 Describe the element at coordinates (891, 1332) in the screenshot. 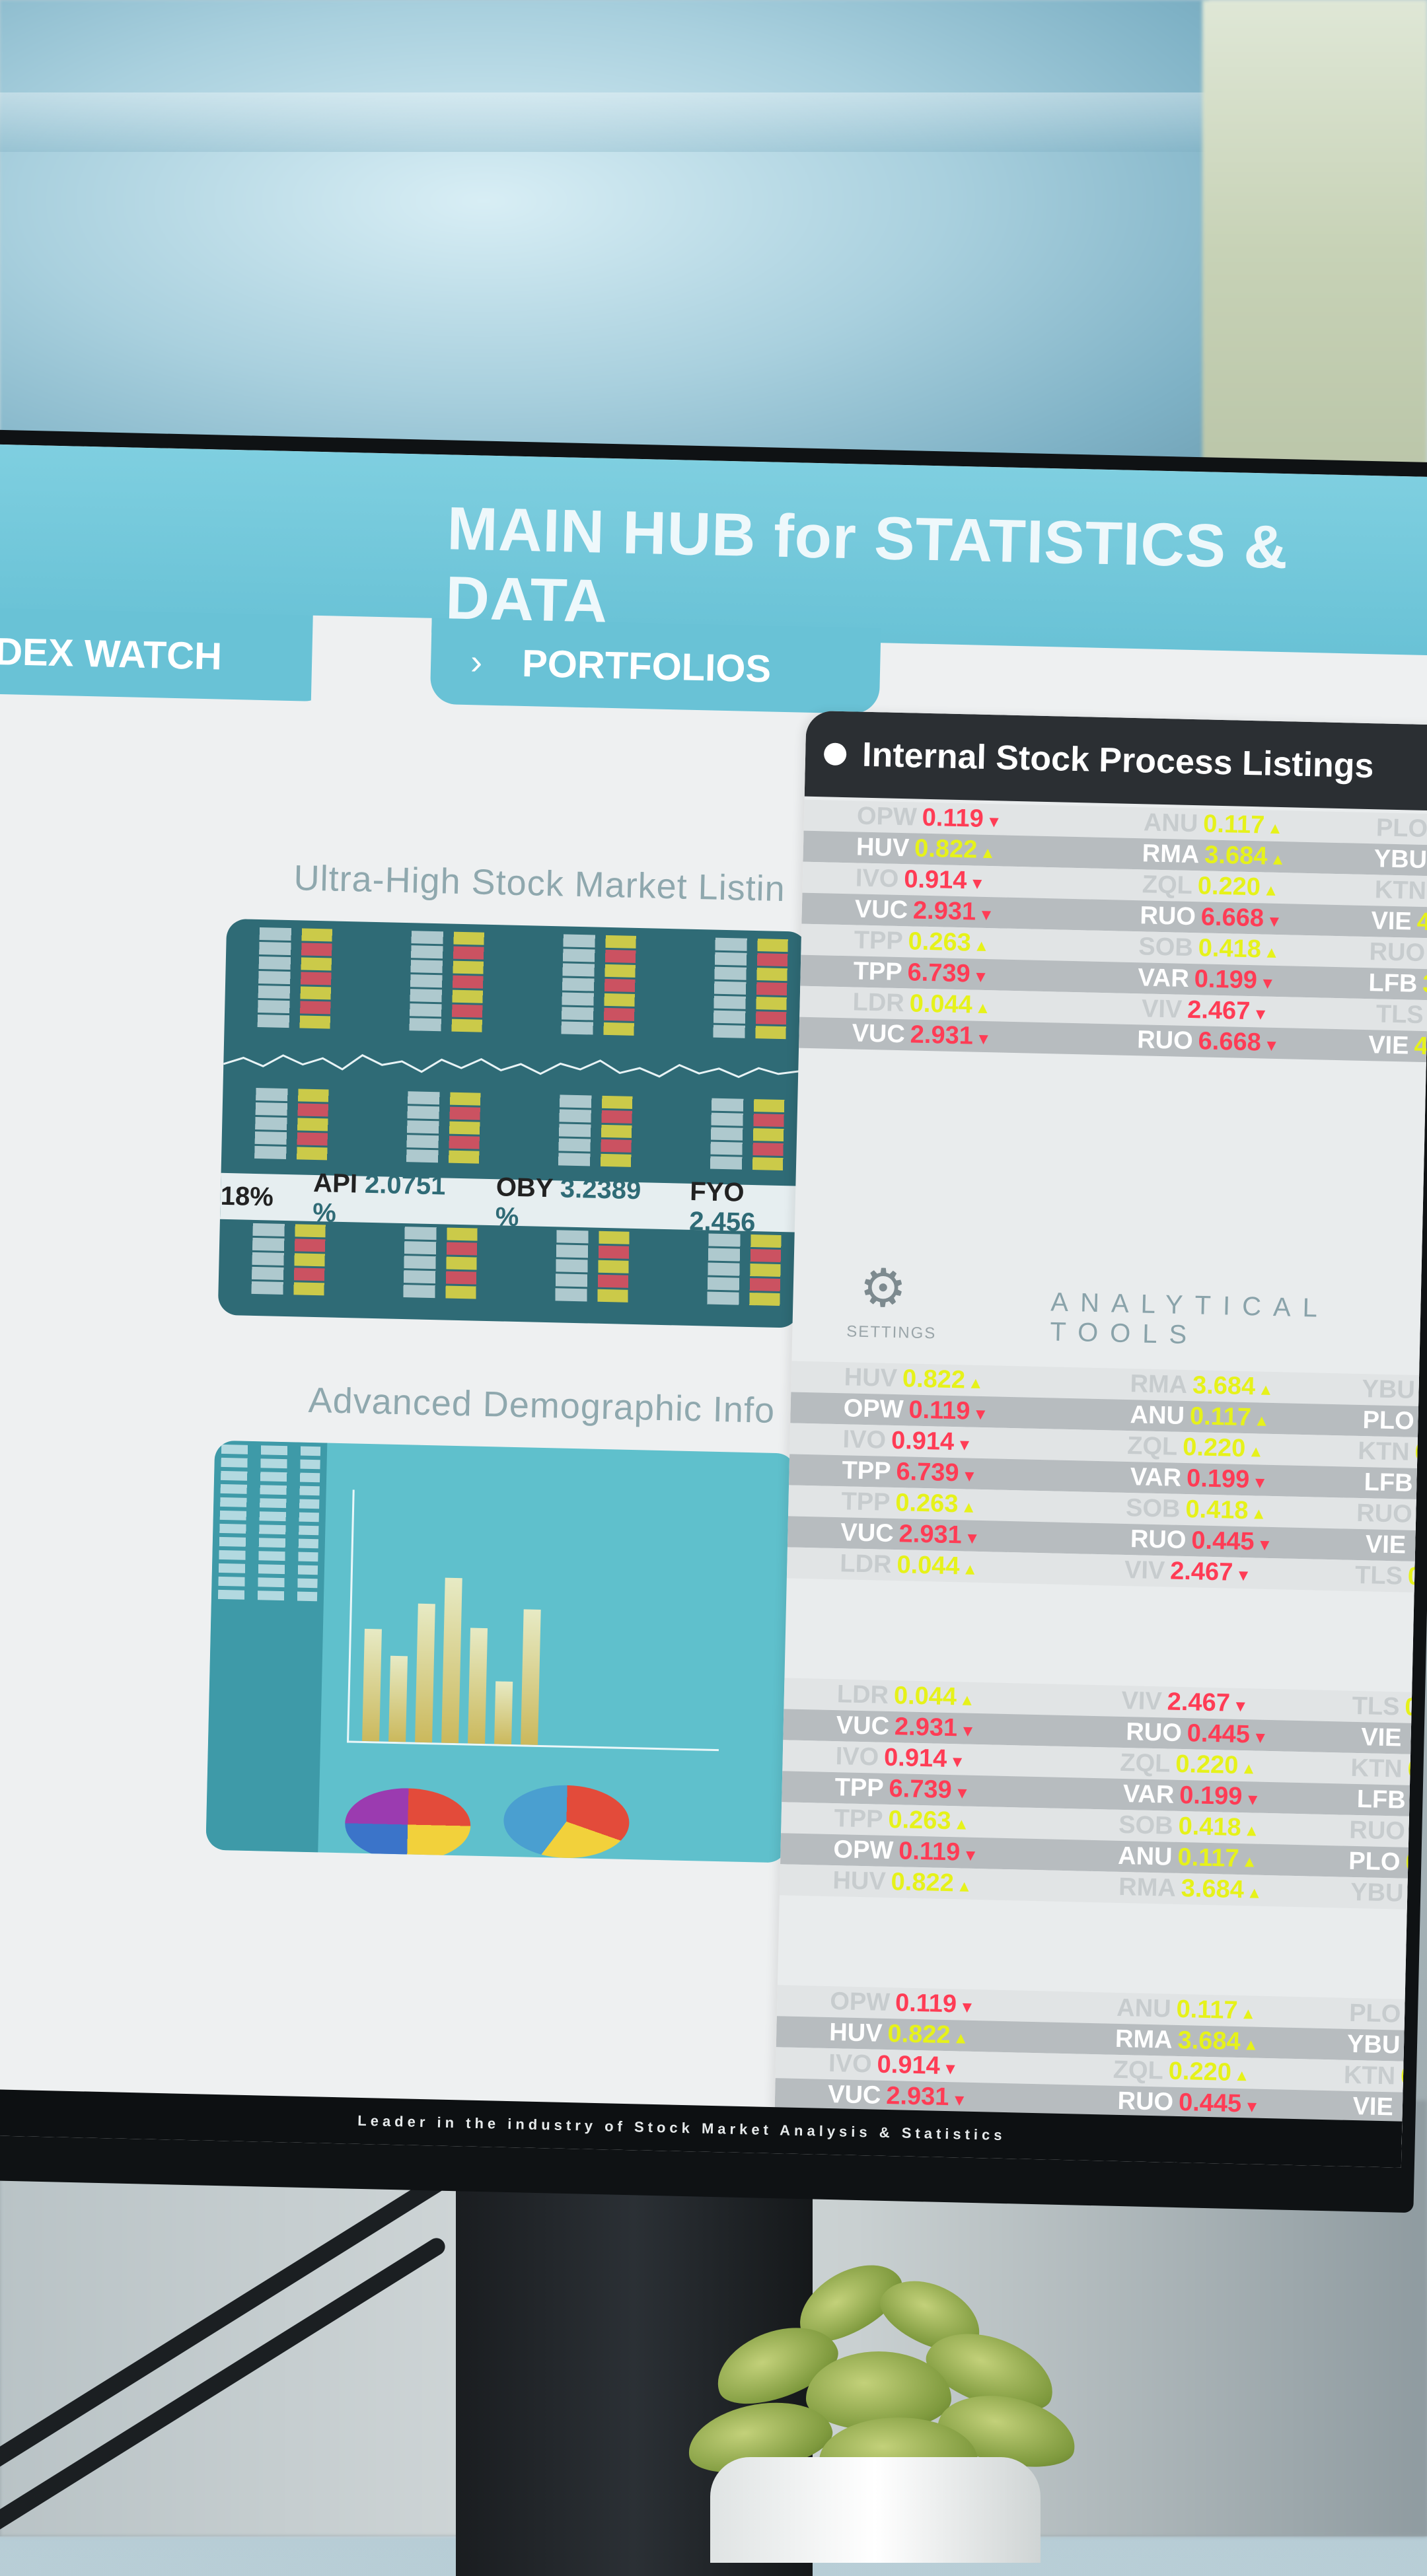

I see `settings-label: SETTINGS` at that location.